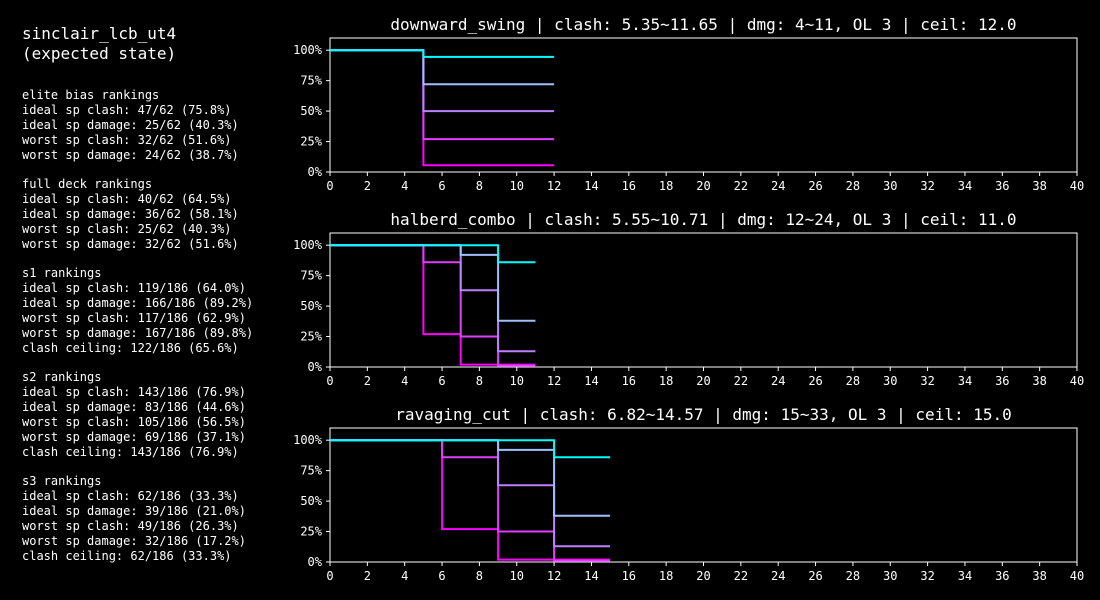  Describe the element at coordinates (127, 110) in the screenshot. I see `stats-line: ideal sp clash: 47/62 (75.8%)` at that location.